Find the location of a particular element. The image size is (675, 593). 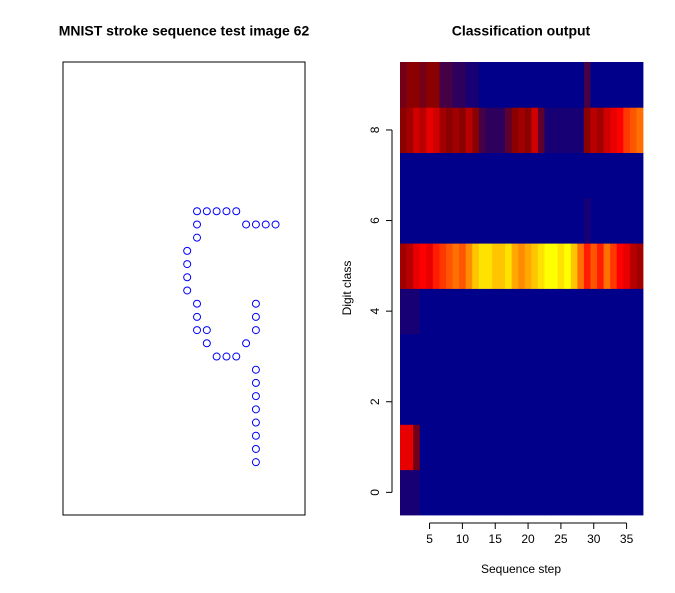

y-tick-label: 6 is located at coordinates (375, 220).